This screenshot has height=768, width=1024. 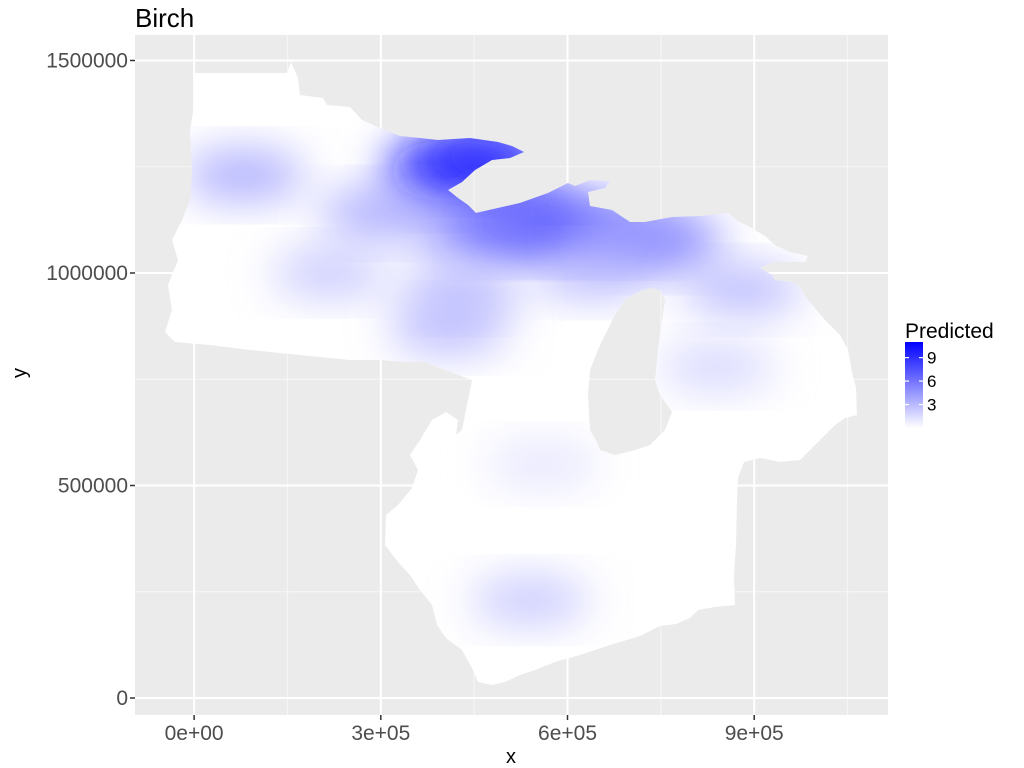 I want to click on y-tick-label: 1500000, so click(x=87, y=61).